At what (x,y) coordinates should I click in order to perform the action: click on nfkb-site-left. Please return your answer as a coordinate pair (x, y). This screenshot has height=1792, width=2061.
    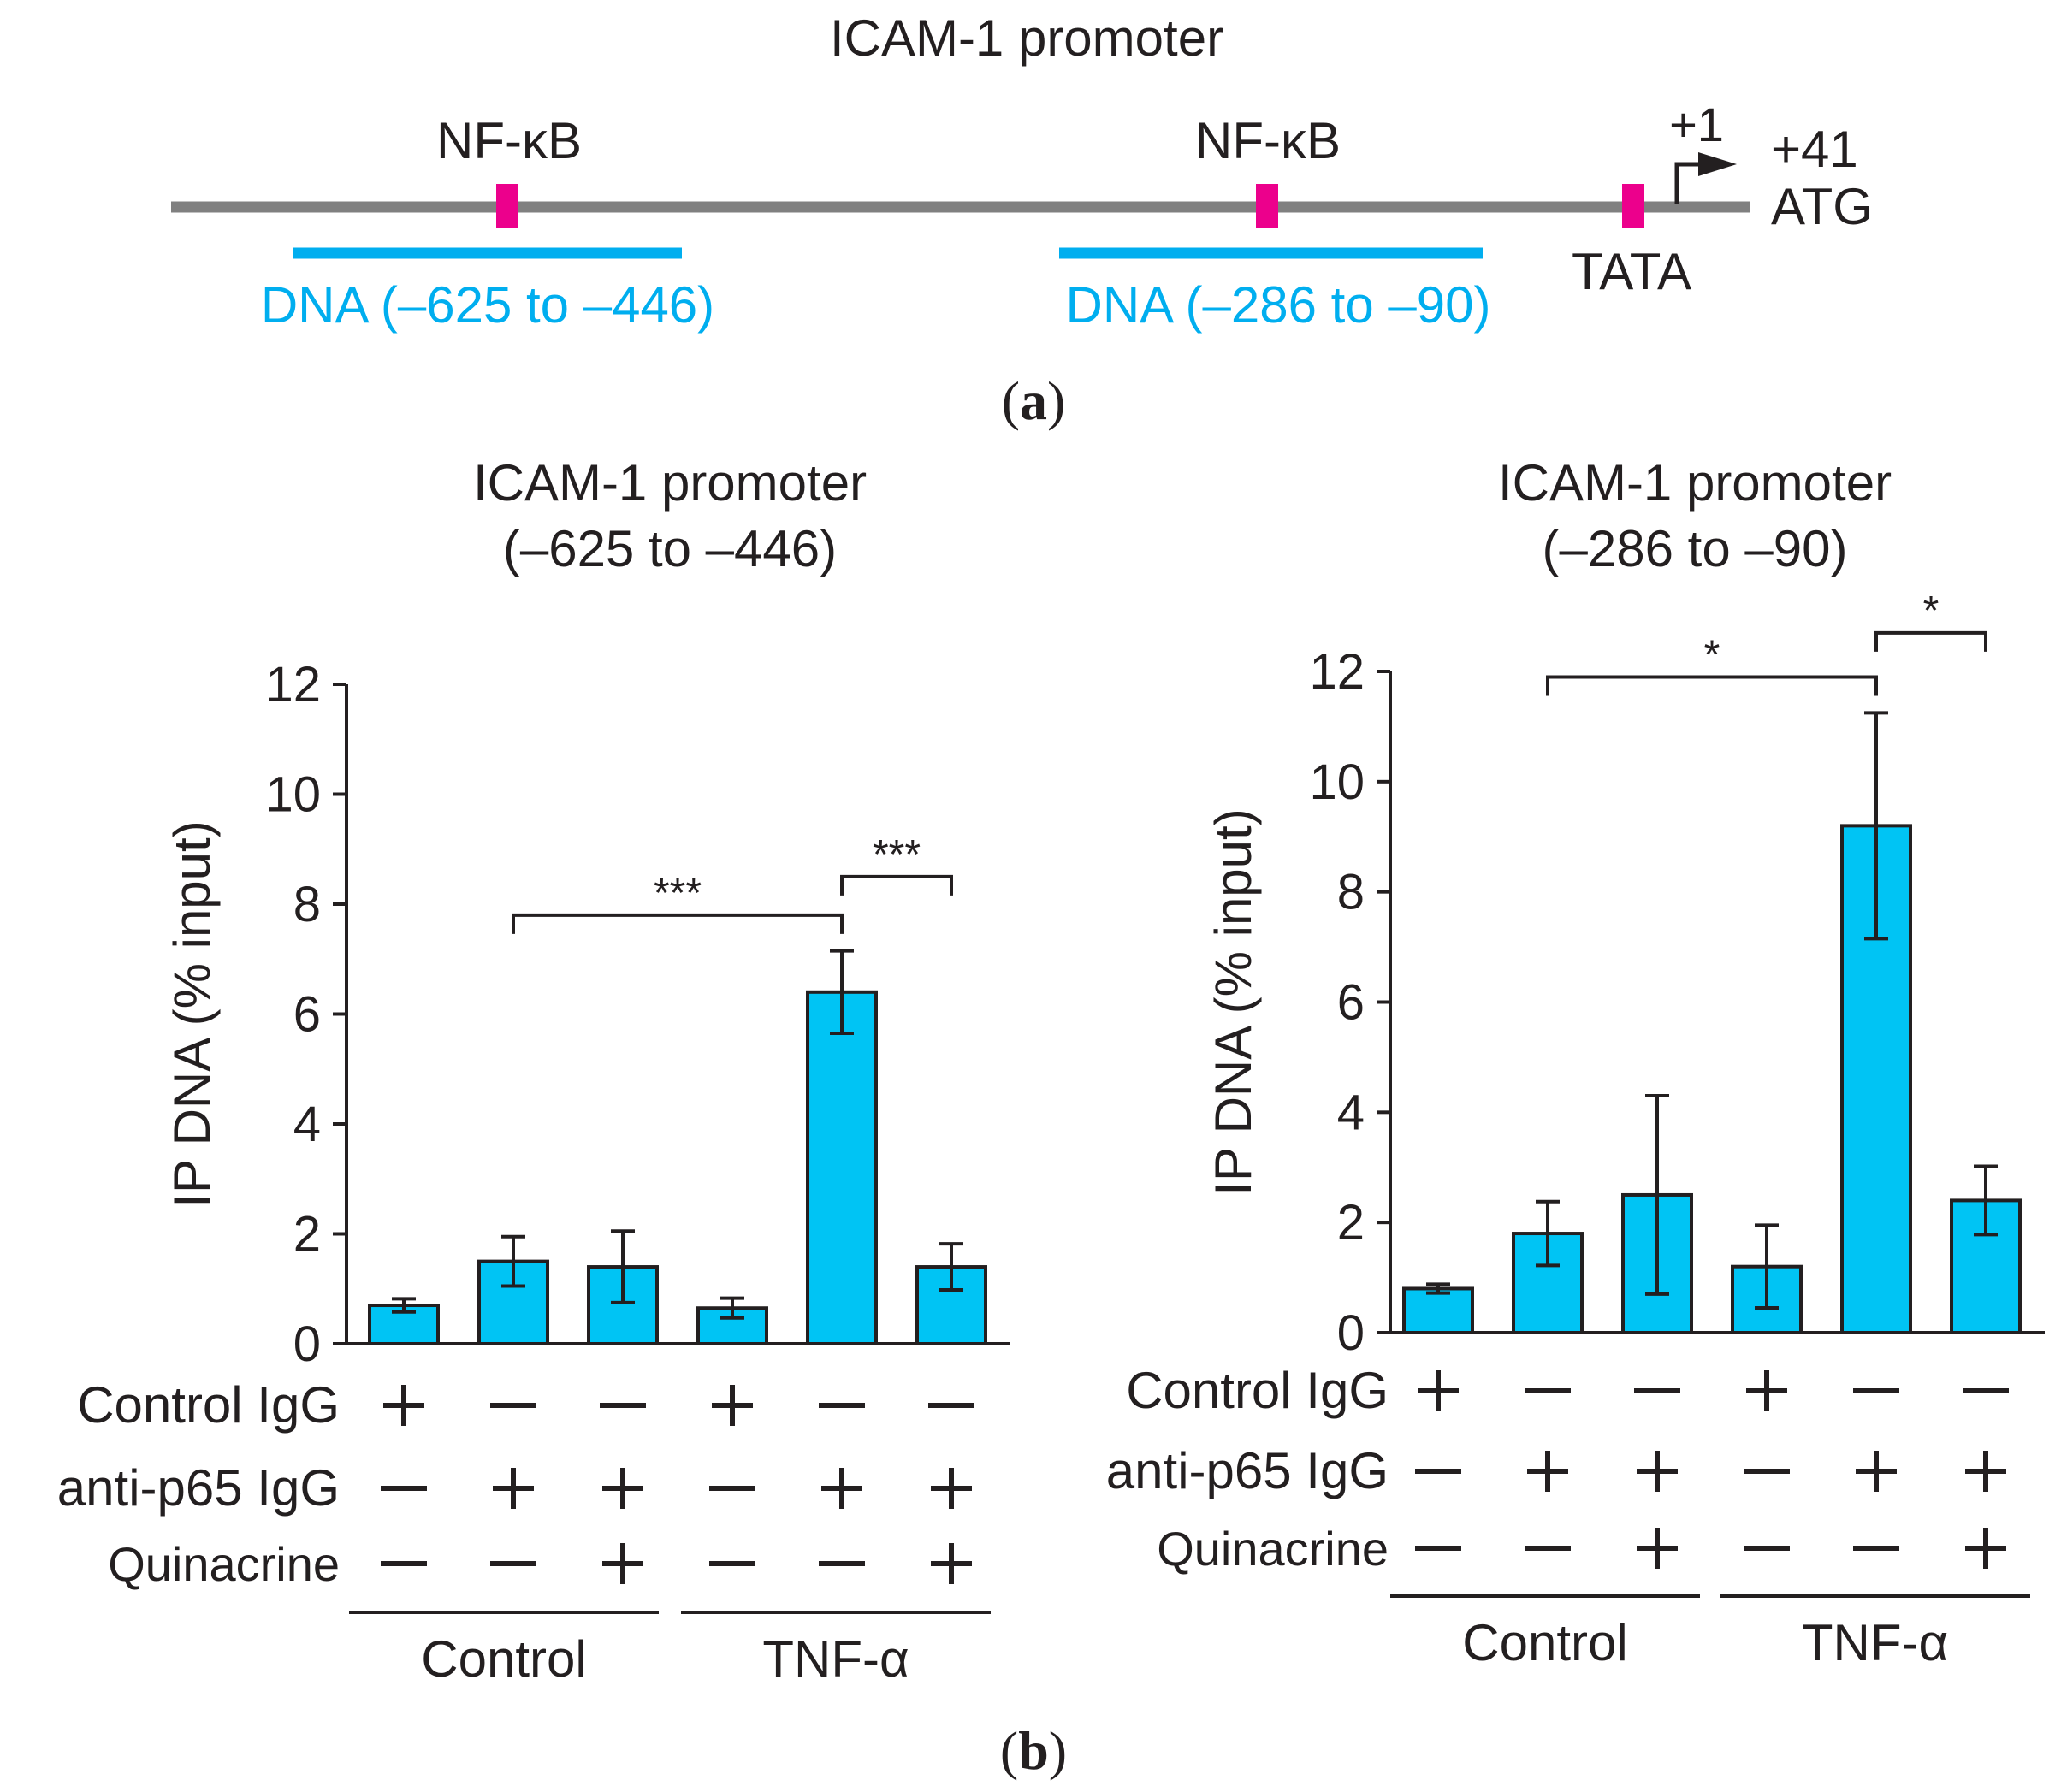
    Looking at the image, I should click on (507, 206).